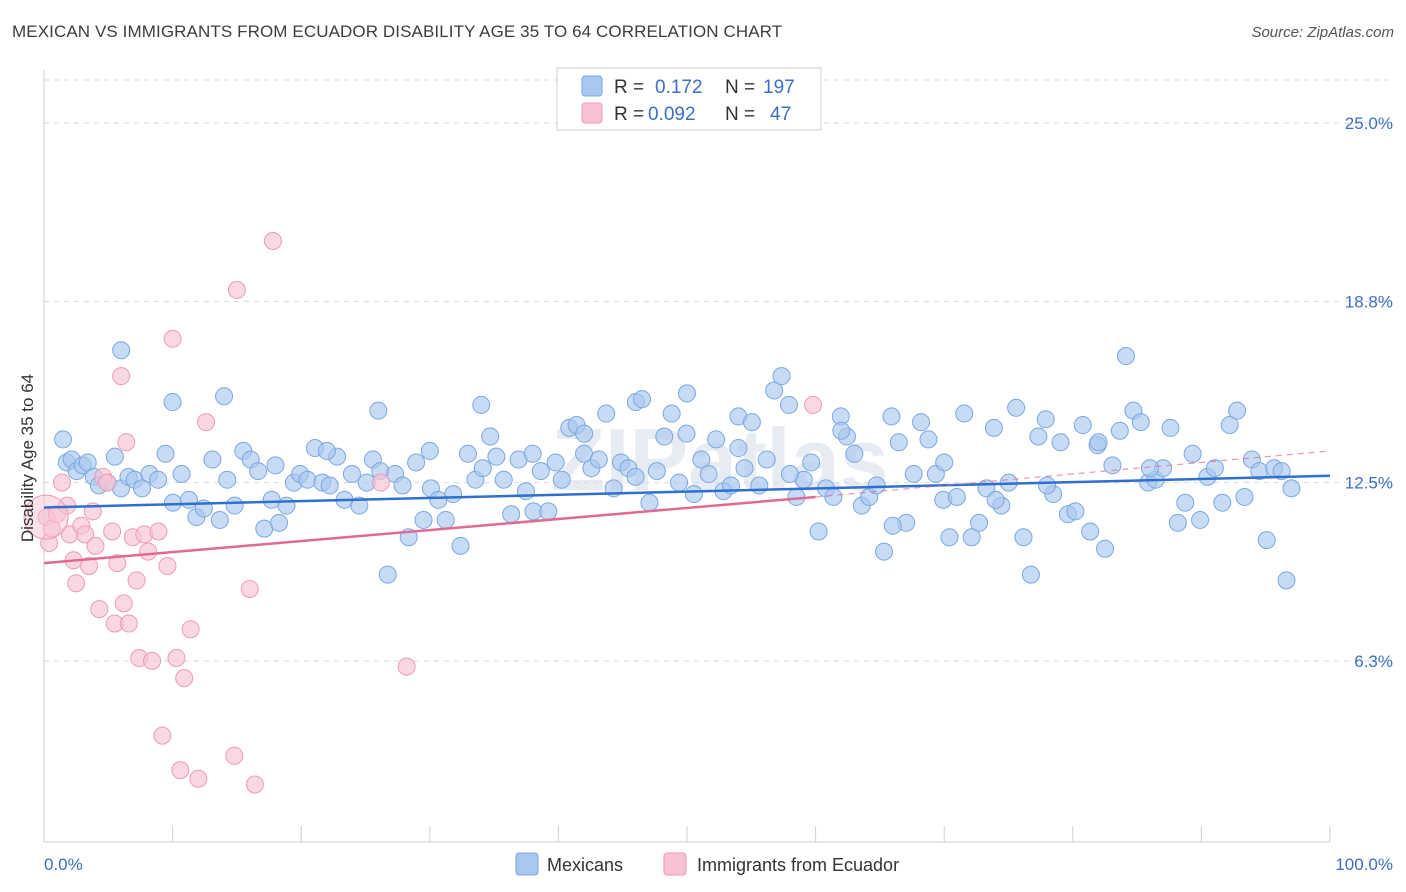  Describe the element at coordinates (679, 87) in the screenshot. I see `legend-r-value-1: 0.172` at that location.